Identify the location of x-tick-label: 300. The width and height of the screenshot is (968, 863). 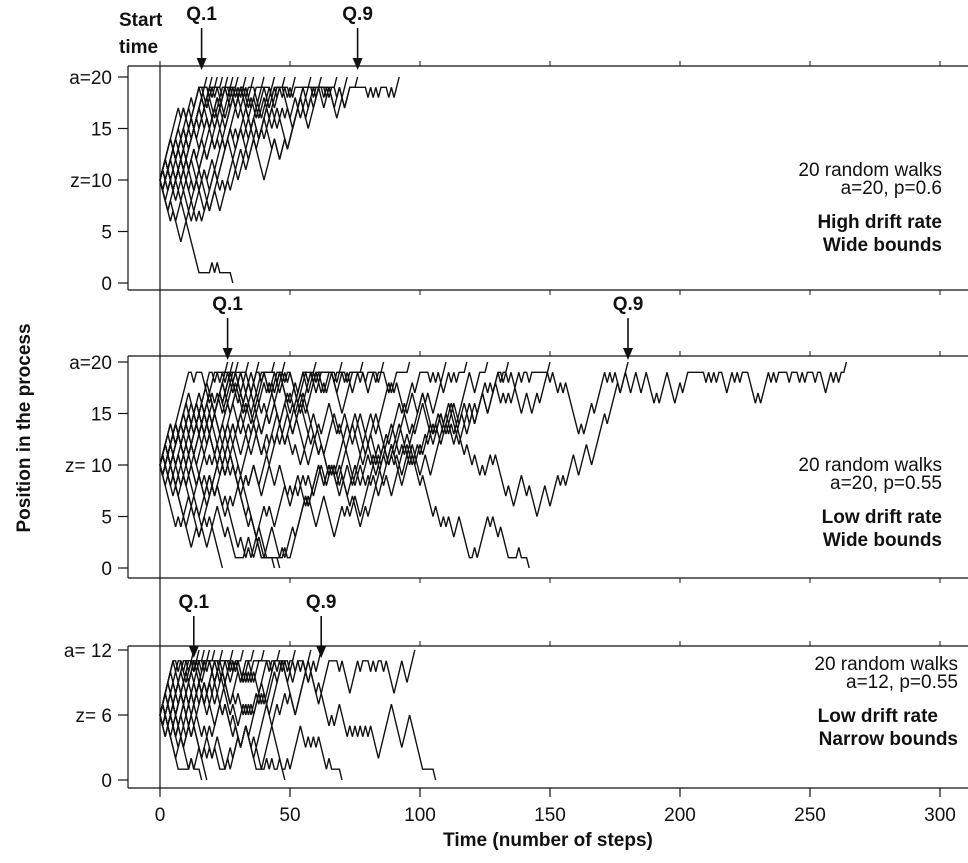
(940, 815).